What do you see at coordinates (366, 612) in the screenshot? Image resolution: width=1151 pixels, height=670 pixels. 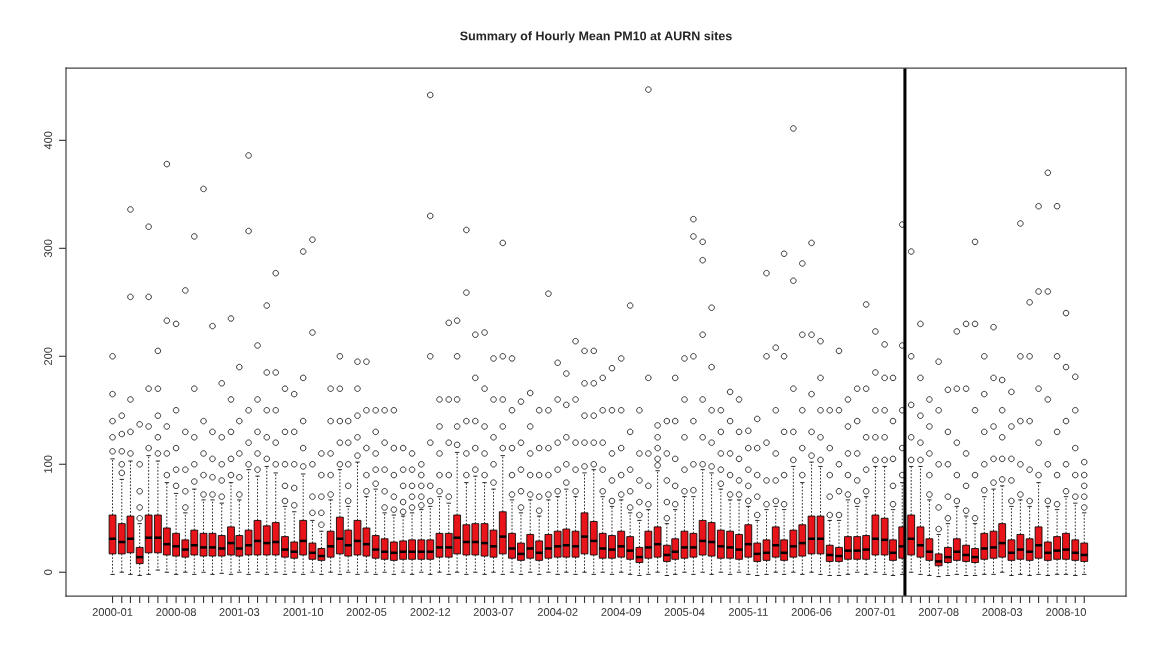 I see `x-tick-label: 2002-05` at bounding box center [366, 612].